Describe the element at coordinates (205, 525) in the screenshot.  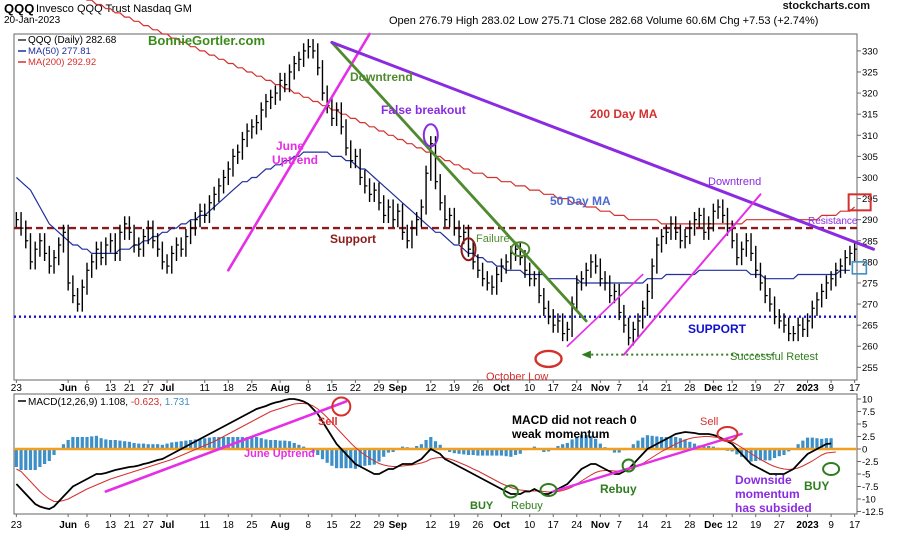
I see `macd-x-tick-label: 11` at that location.